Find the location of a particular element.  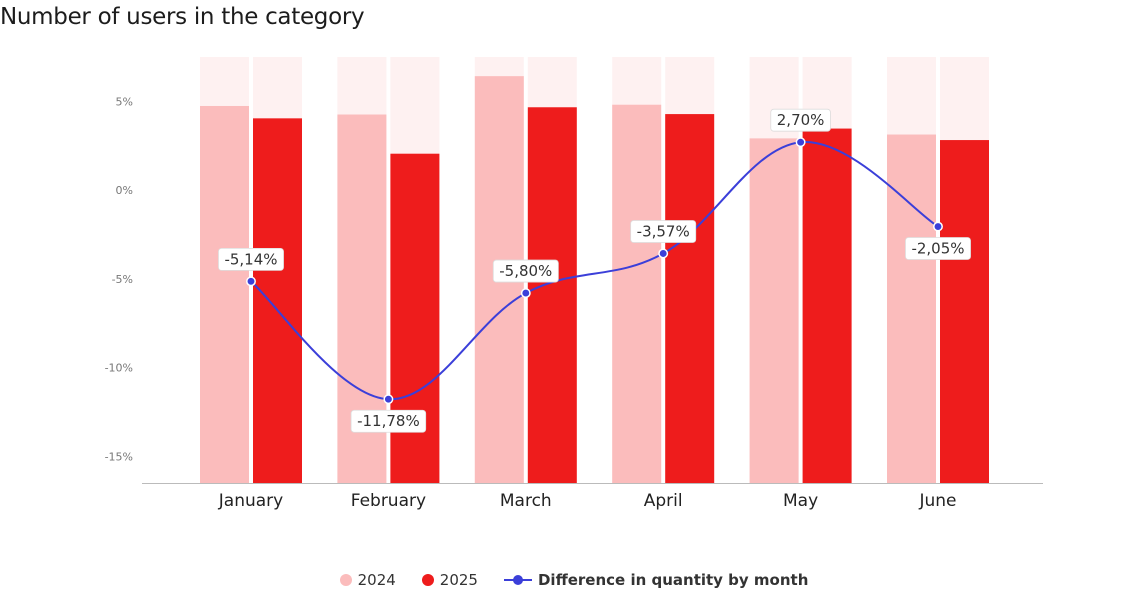

x-tick-may: May is located at coordinates (800, 501).